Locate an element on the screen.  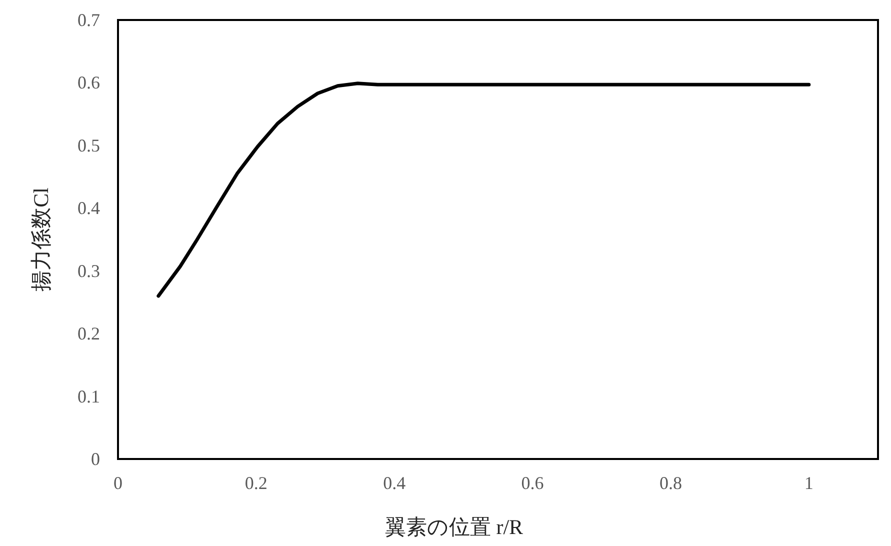
x-axis-title: 翼素の位置 r/R is located at coordinates (454, 527).